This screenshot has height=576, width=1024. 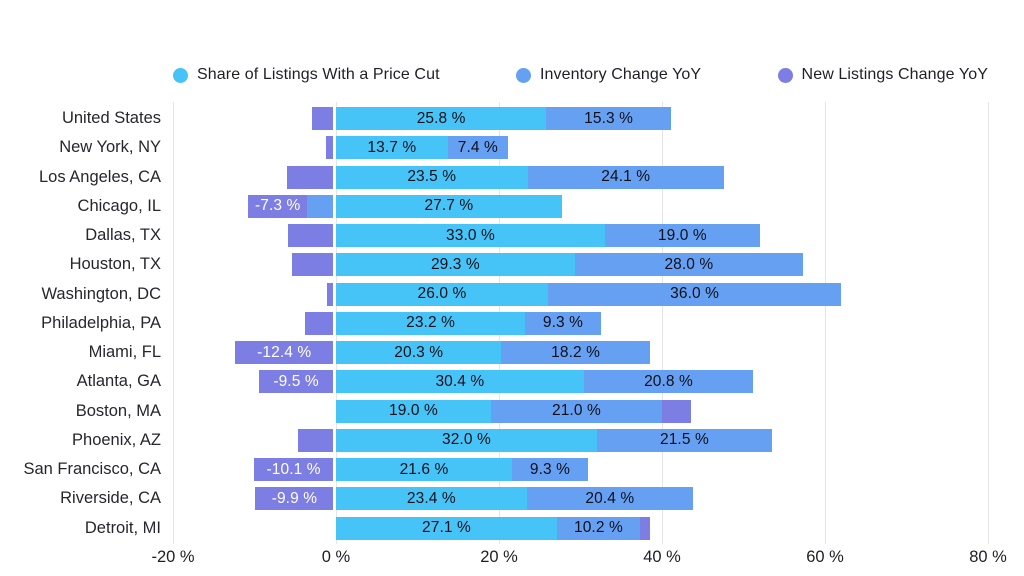 I want to click on bar-segment: 36.0 %, so click(x=694, y=294).